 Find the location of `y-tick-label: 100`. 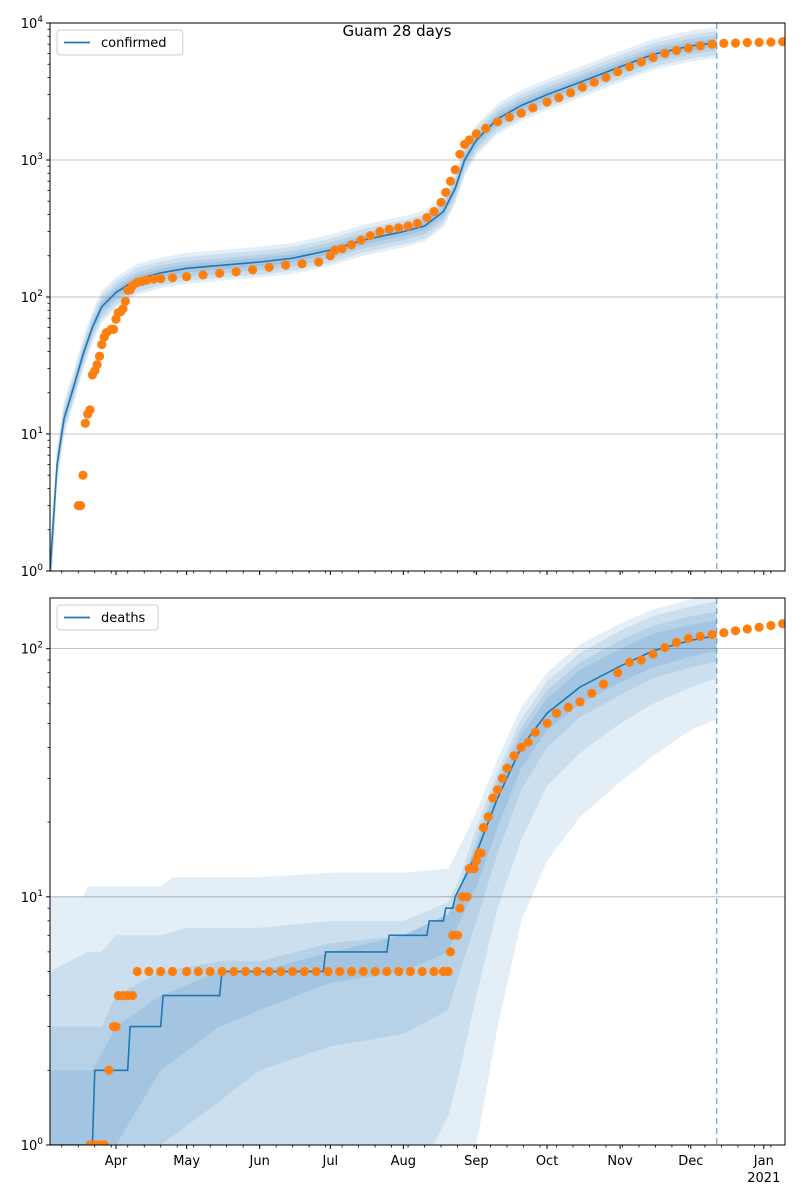

y-tick-label: 100 is located at coordinates (32, 571).